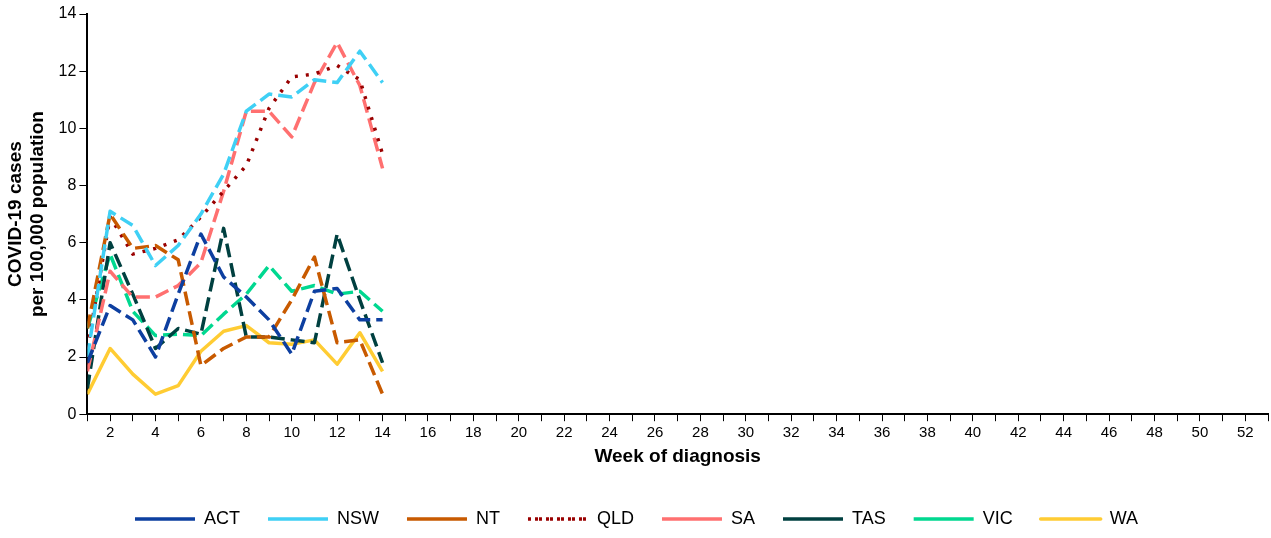 This screenshot has width=1271, height=538. I want to click on x-tick-label: 14, so click(382, 432).